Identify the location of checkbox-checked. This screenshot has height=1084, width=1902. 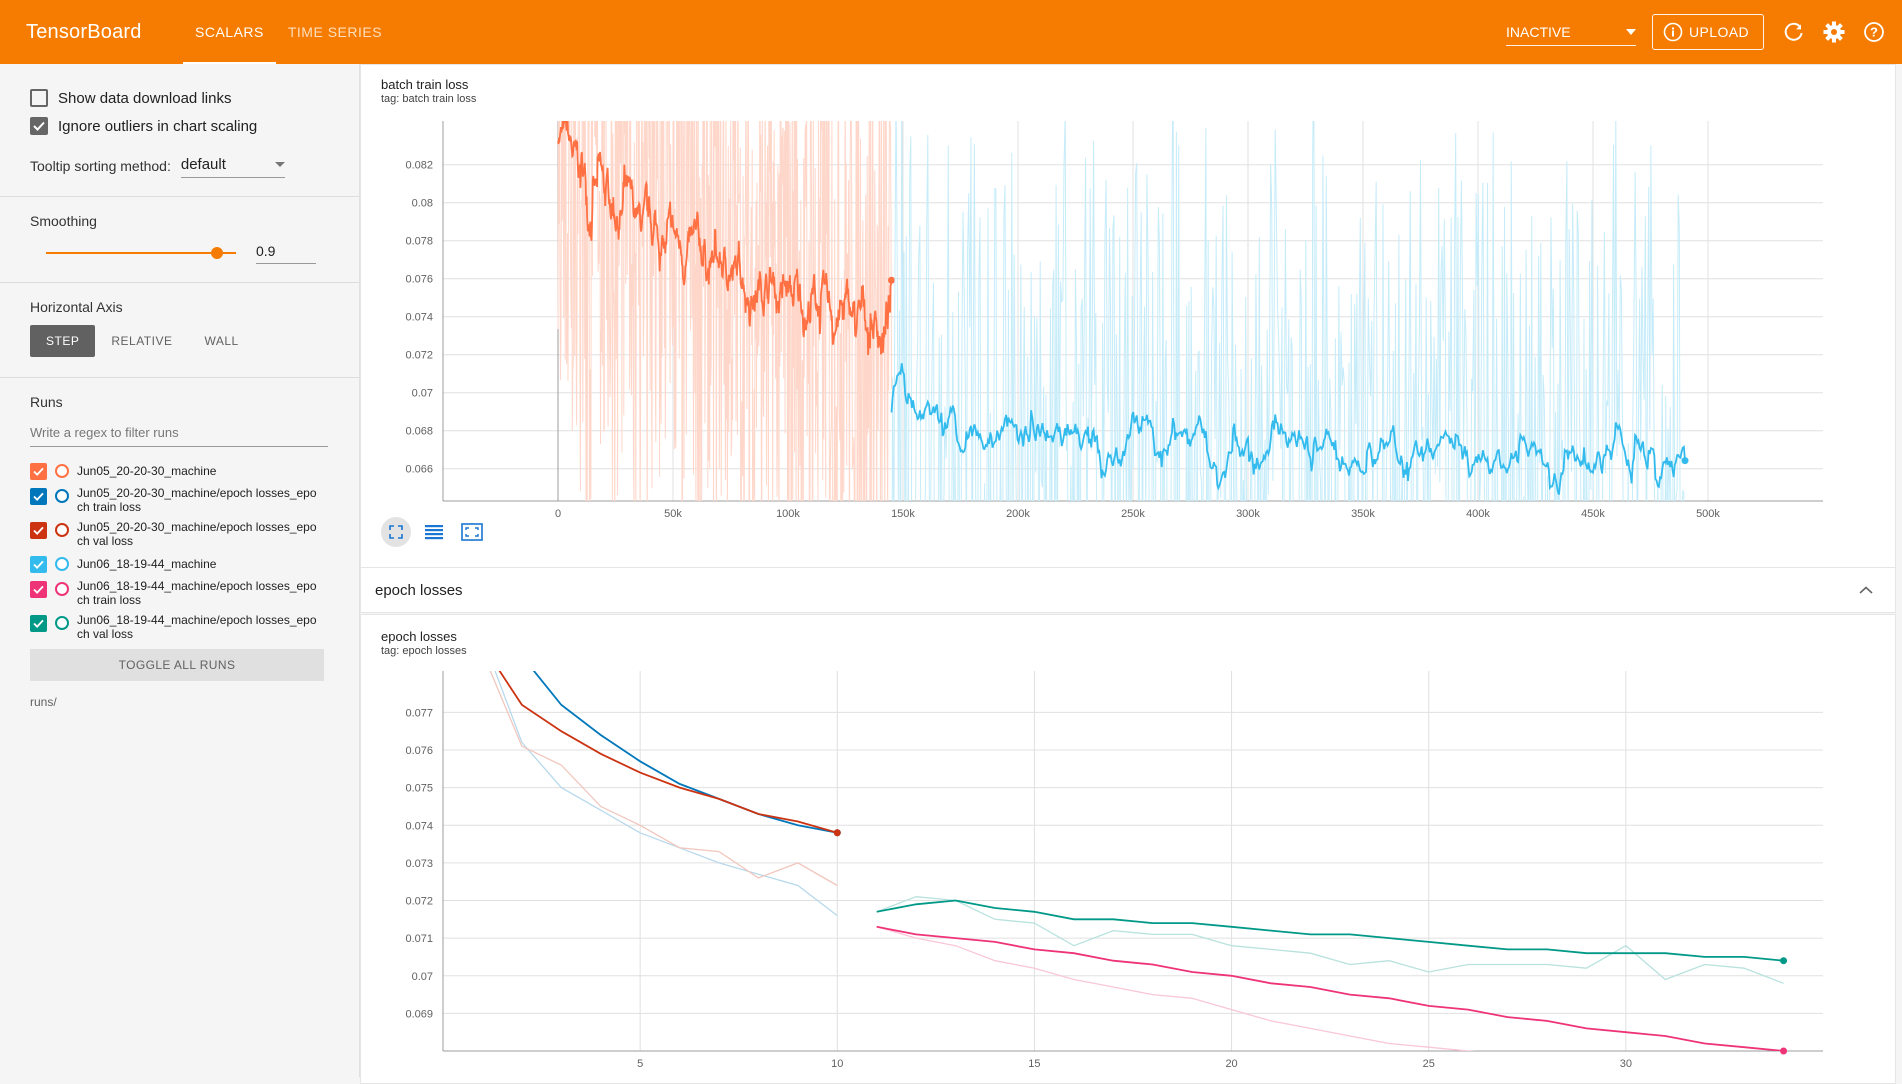
(39, 126).